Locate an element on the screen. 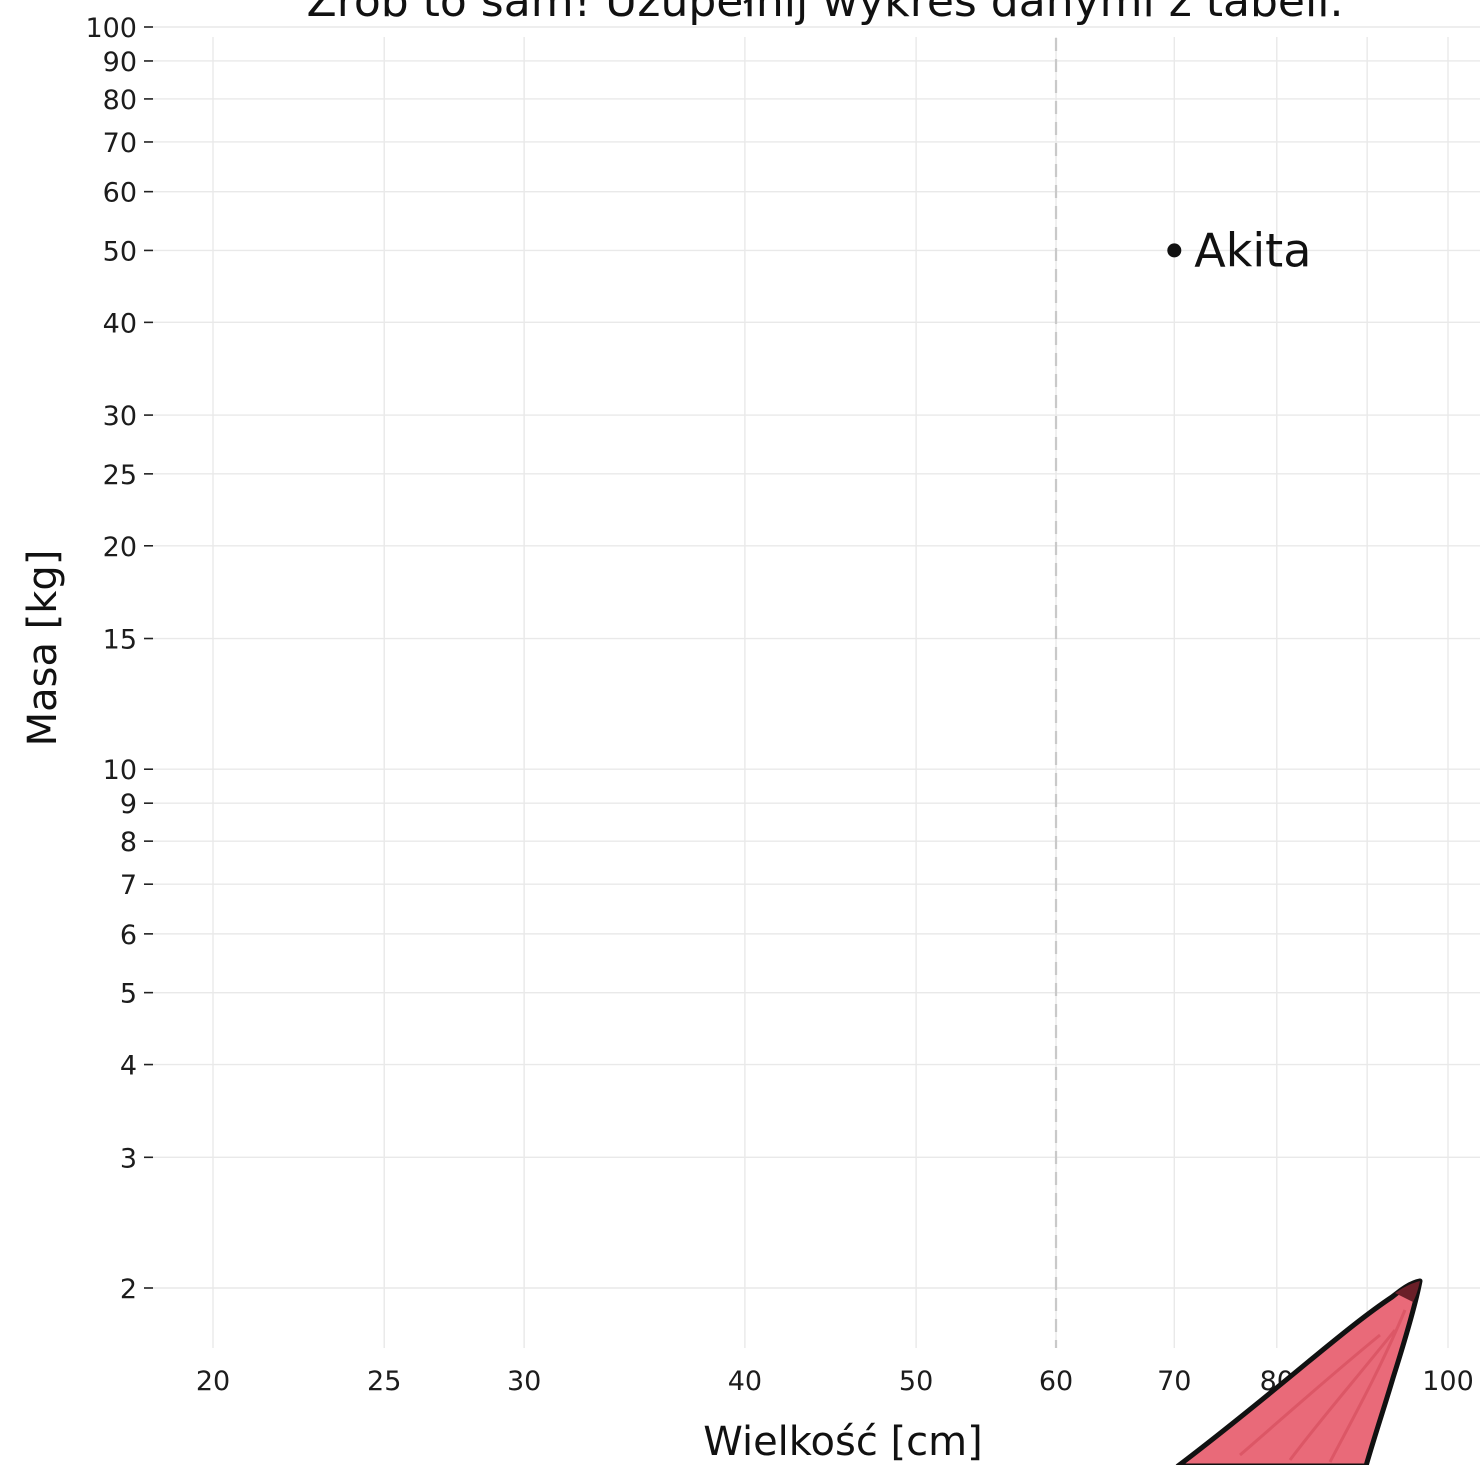 This screenshot has width=1480, height=1465. y-tick-label-3: 3 is located at coordinates (128, 1158).